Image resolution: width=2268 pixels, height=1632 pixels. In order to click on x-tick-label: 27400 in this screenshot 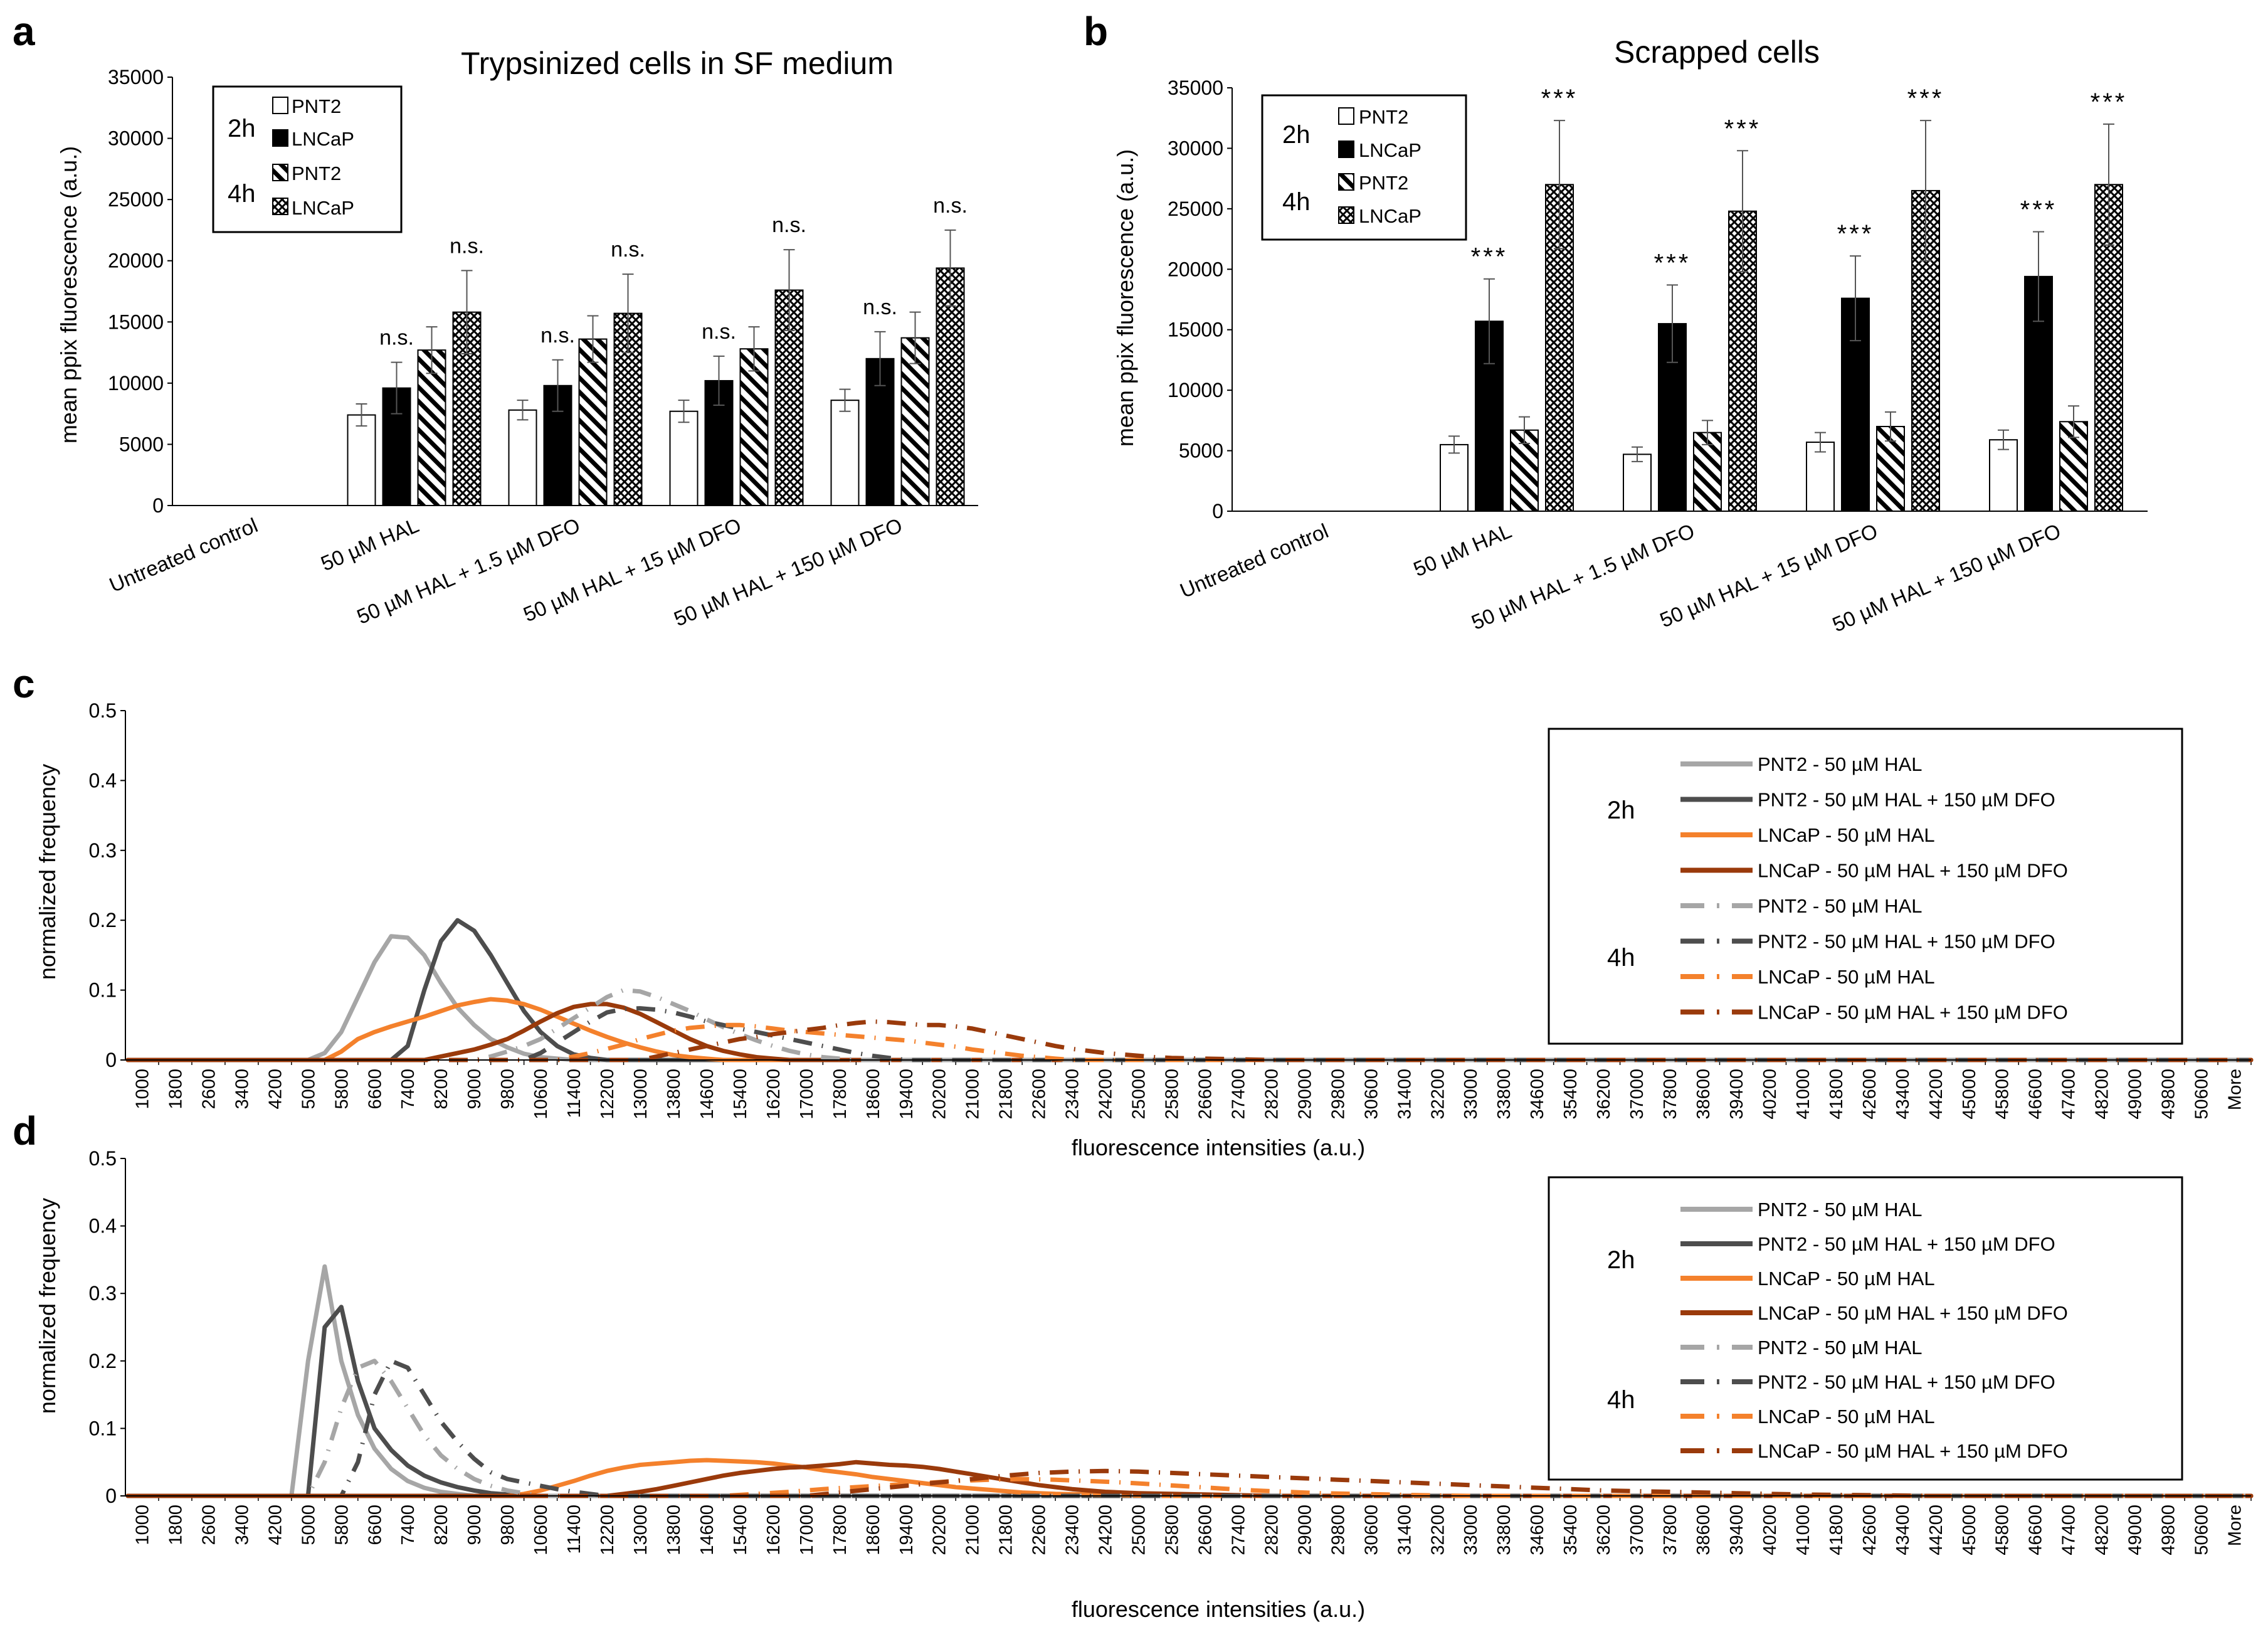, I will do `click(1238, 1530)`.